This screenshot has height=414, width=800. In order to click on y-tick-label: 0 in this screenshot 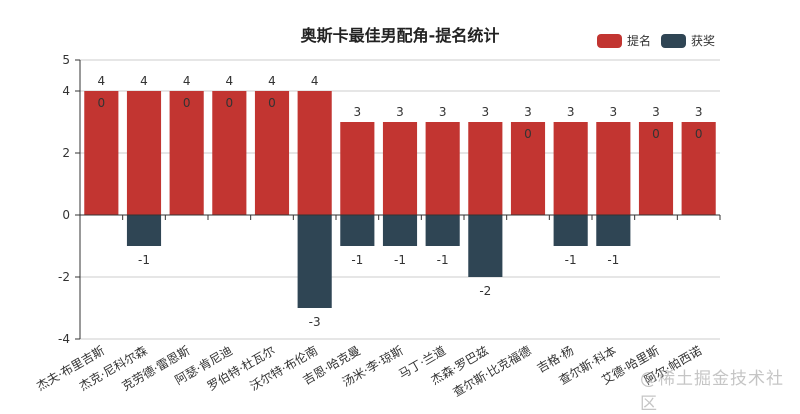, I will do `click(66, 215)`.